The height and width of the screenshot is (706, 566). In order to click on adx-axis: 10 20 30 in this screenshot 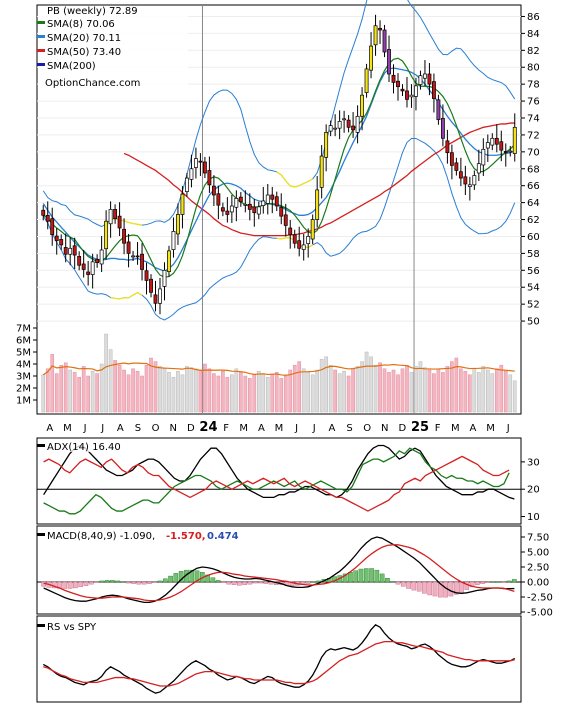, I will do `click(530, 490)`.